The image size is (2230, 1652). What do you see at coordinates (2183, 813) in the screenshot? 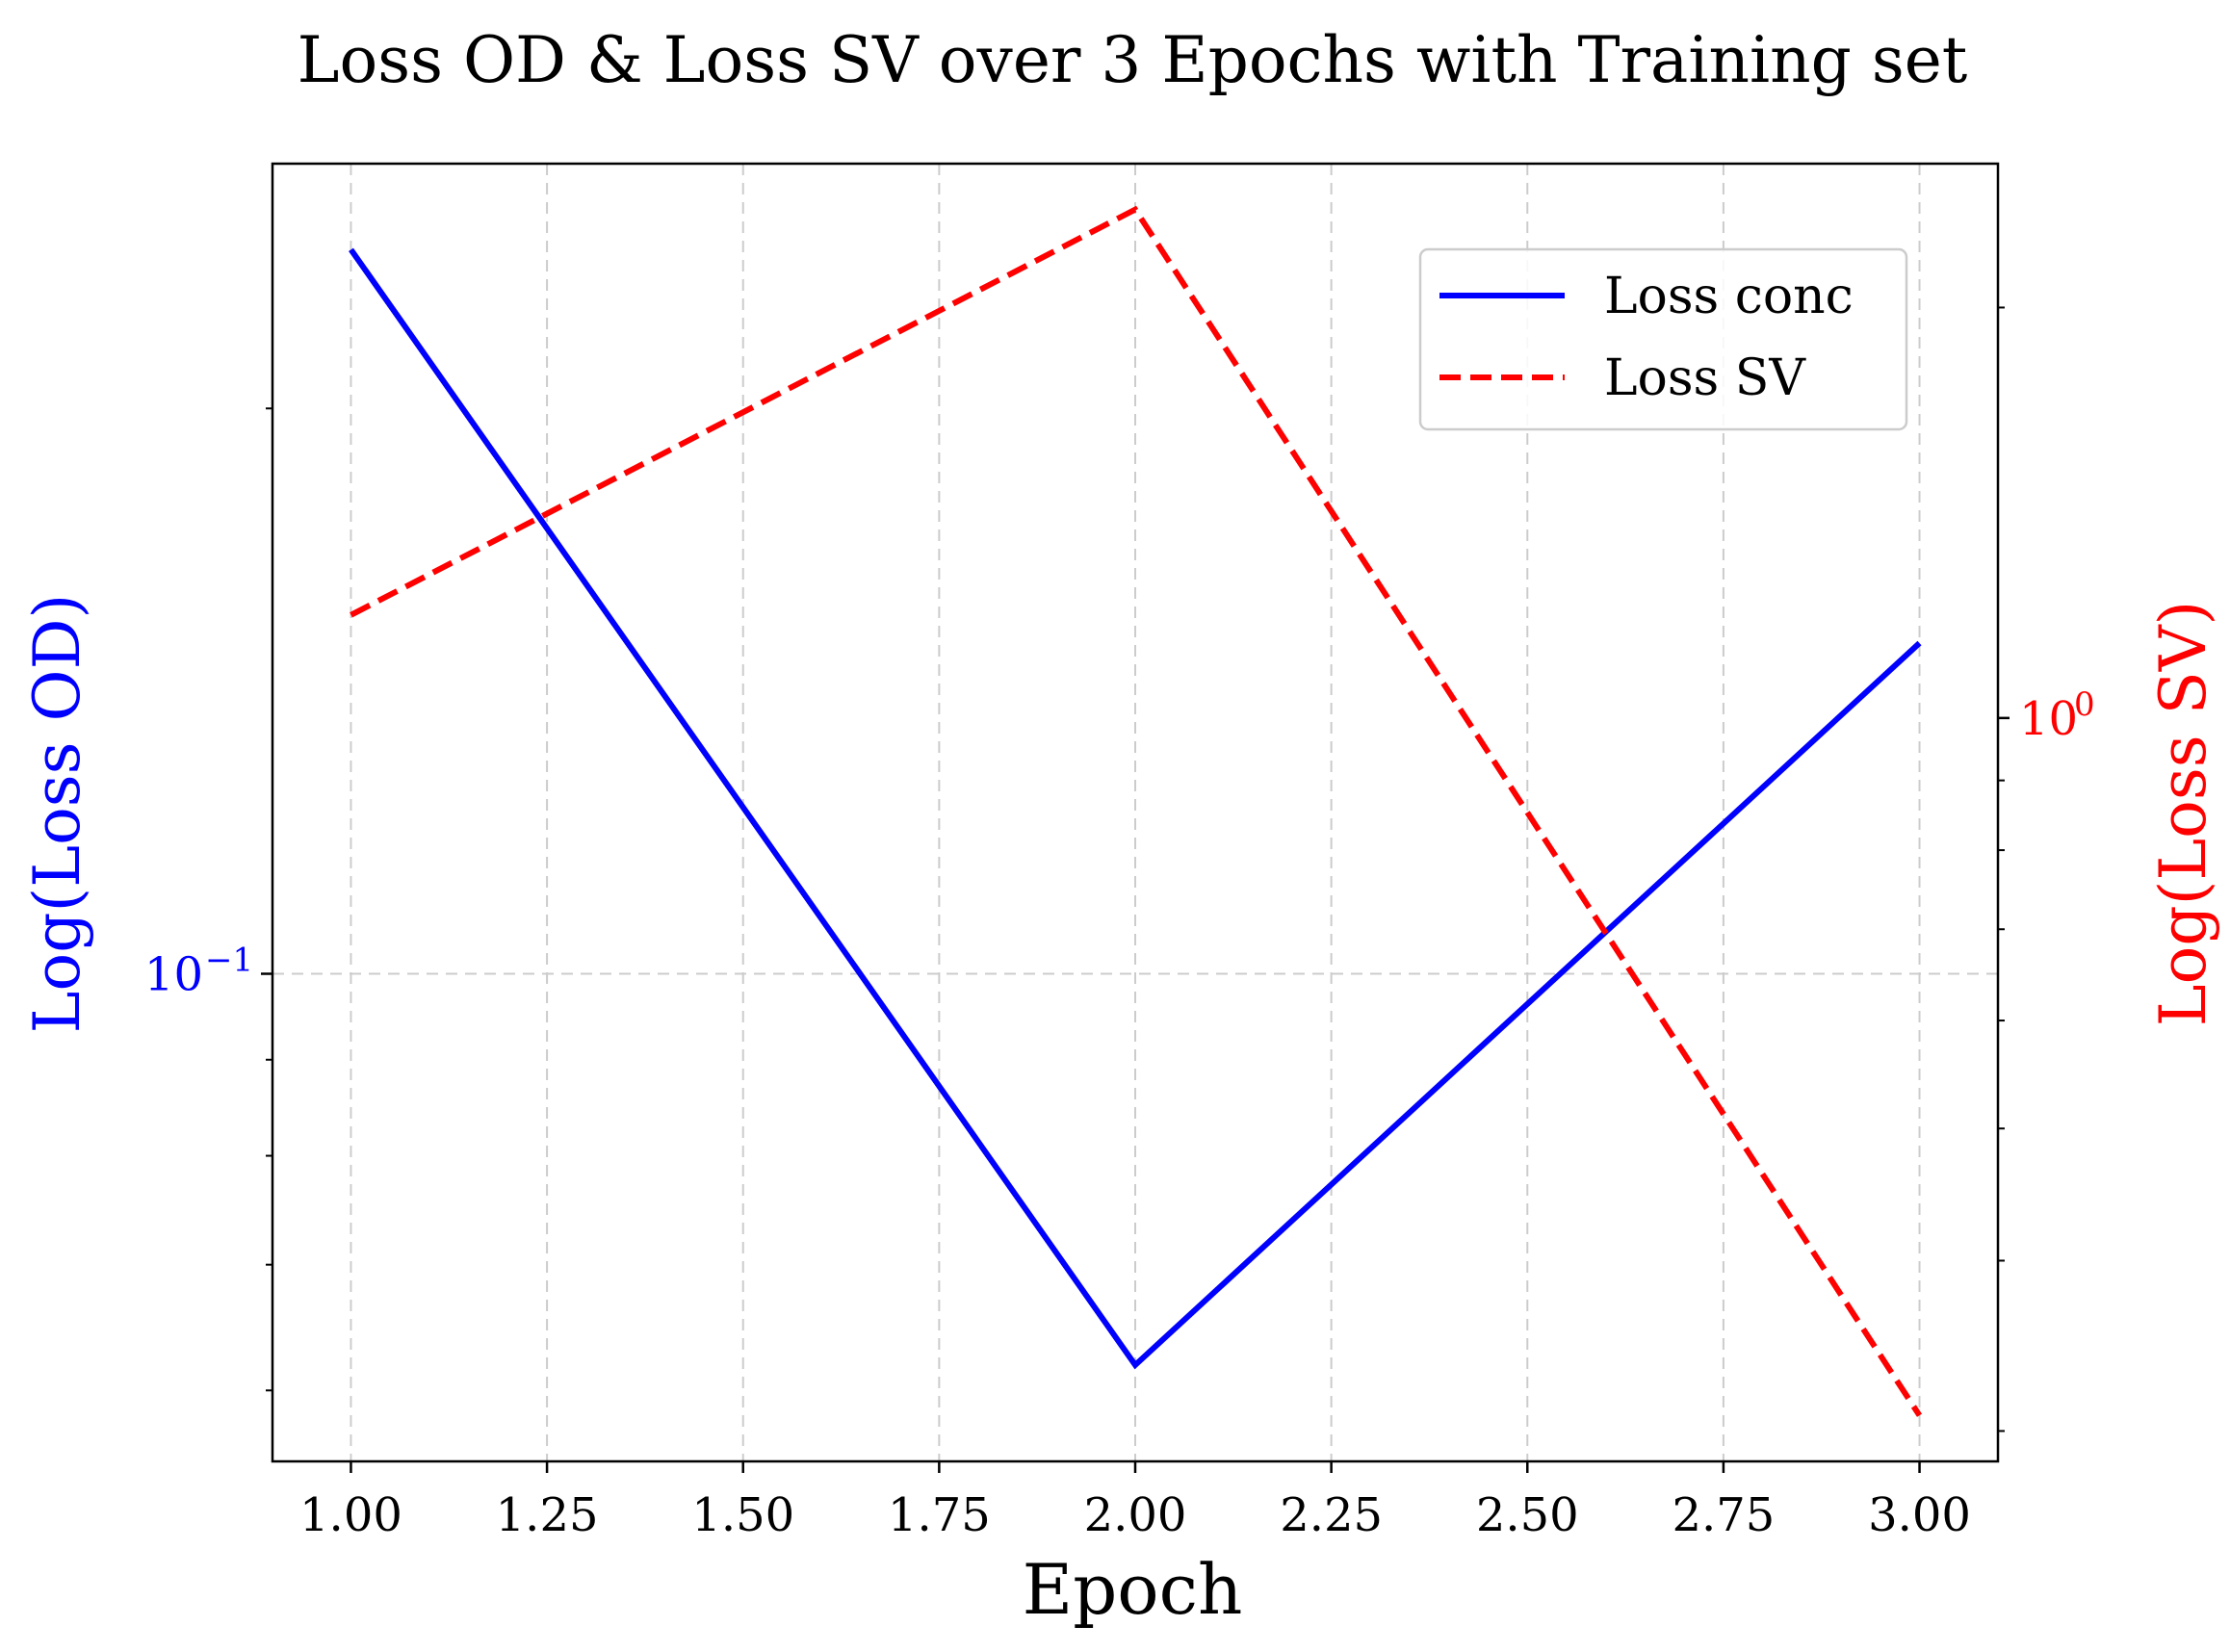
I see `y-axis-label-right: Log(Loss SV)` at bounding box center [2183, 813].